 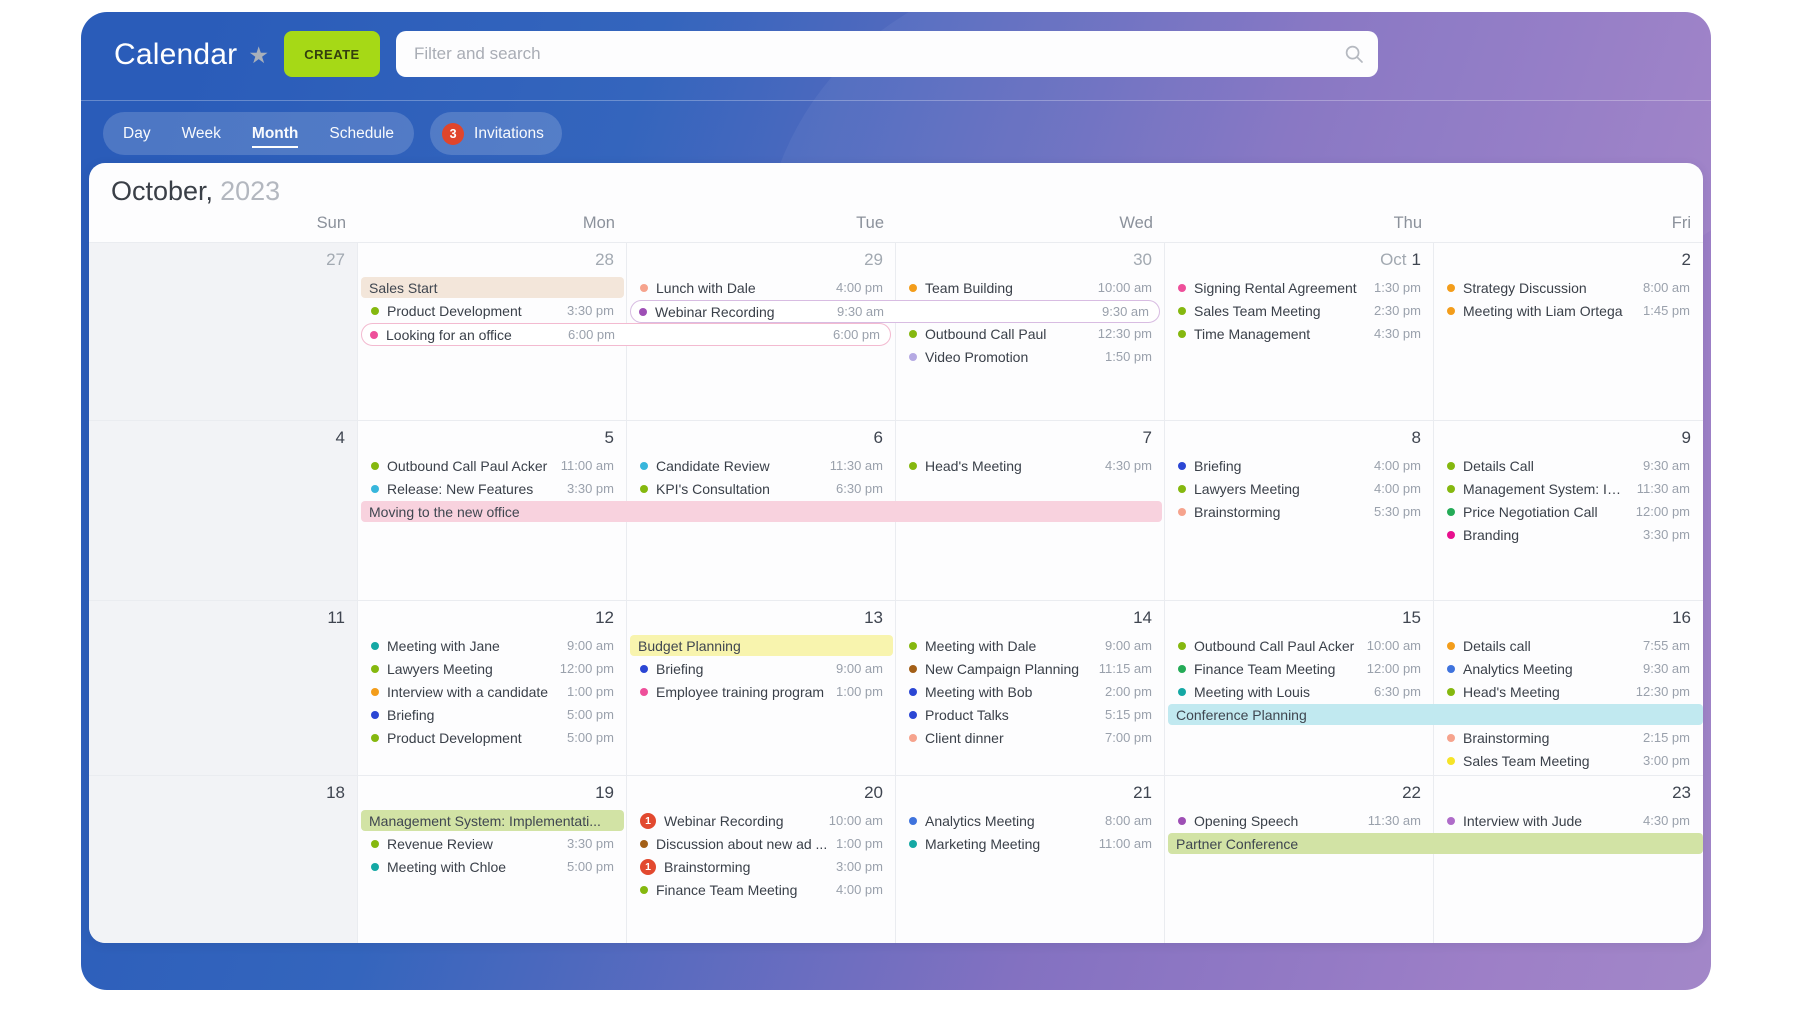 What do you see at coordinates (1435, 714) in the screenshot?
I see `all-day-event: Conference Planning` at bounding box center [1435, 714].